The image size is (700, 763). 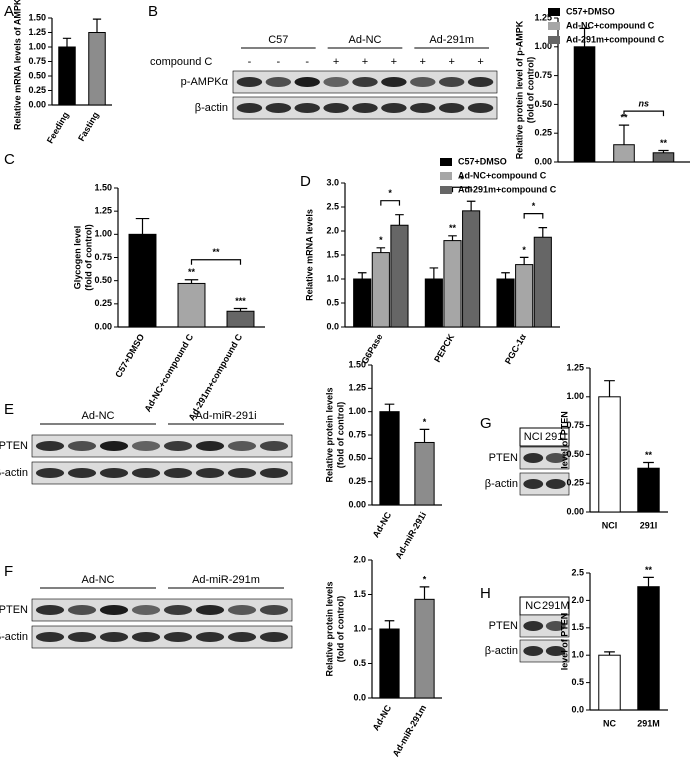 I want to click on group-label: C57, so click(x=278, y=40).